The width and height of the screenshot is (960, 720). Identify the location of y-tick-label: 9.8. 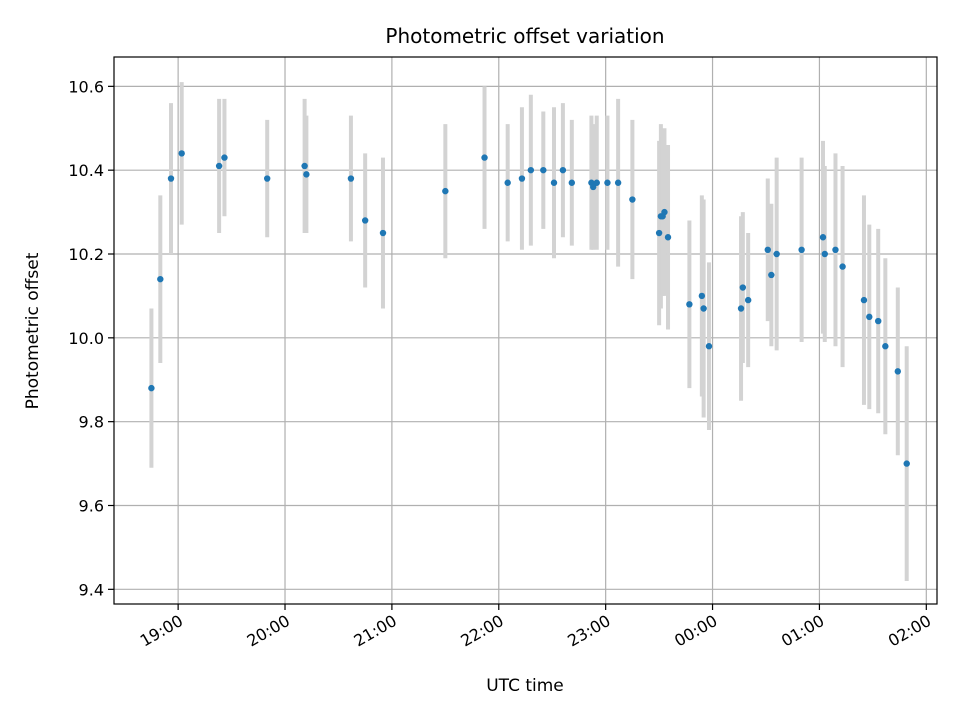
(91, 422).